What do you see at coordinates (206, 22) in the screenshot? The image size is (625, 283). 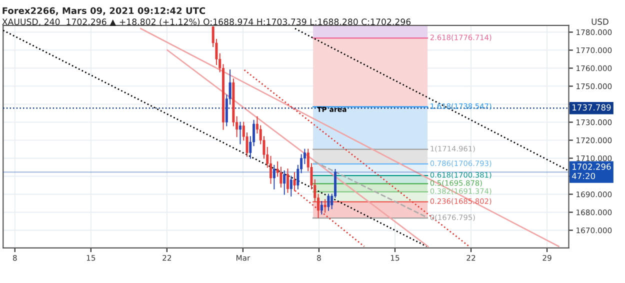 I see `chart-subtitle: XAUUSD, 240 1702.296 ▲ +18.802 (+1.12%) O:1688.974 H:1703.739 L:1688.280 C:1702.296` at bounding box center [206, 22].